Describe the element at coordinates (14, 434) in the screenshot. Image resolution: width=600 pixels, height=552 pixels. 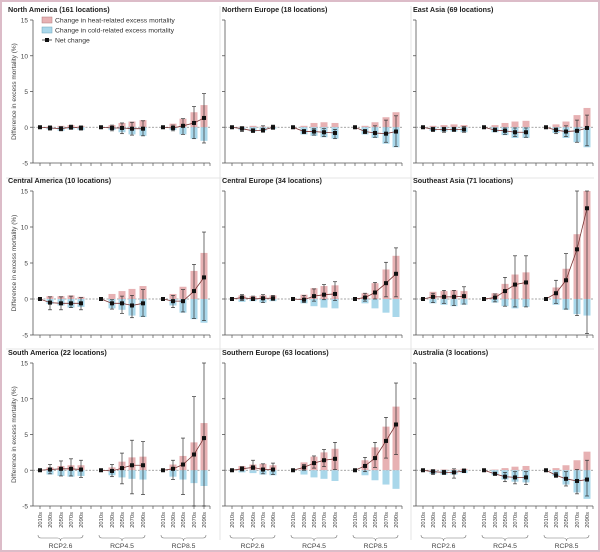
I see `y-axis-label: Difference in excess mortality (%)` at that location.